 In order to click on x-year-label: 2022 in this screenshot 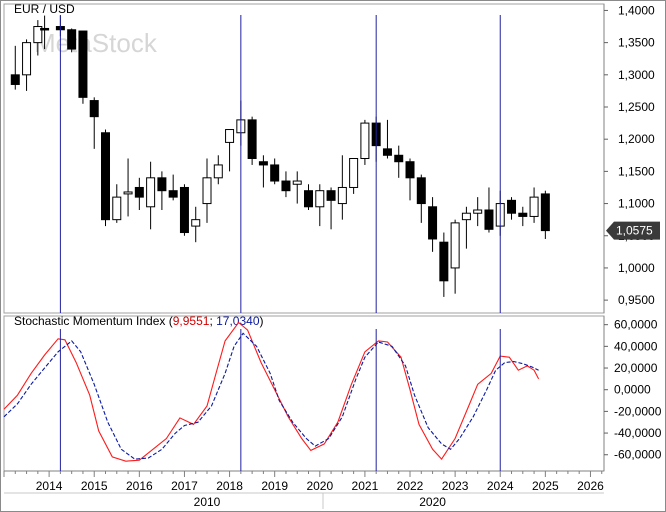, I will do `click(410, 486)`.